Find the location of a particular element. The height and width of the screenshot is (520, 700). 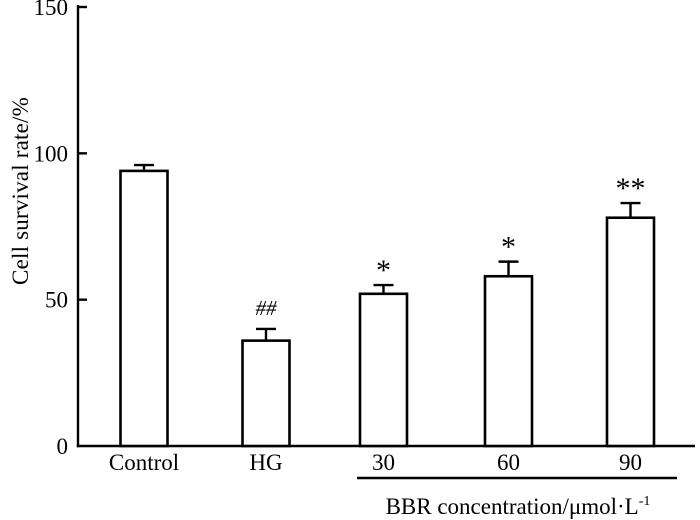

y-tick-label: 0 is located at coordinates (63, 446).